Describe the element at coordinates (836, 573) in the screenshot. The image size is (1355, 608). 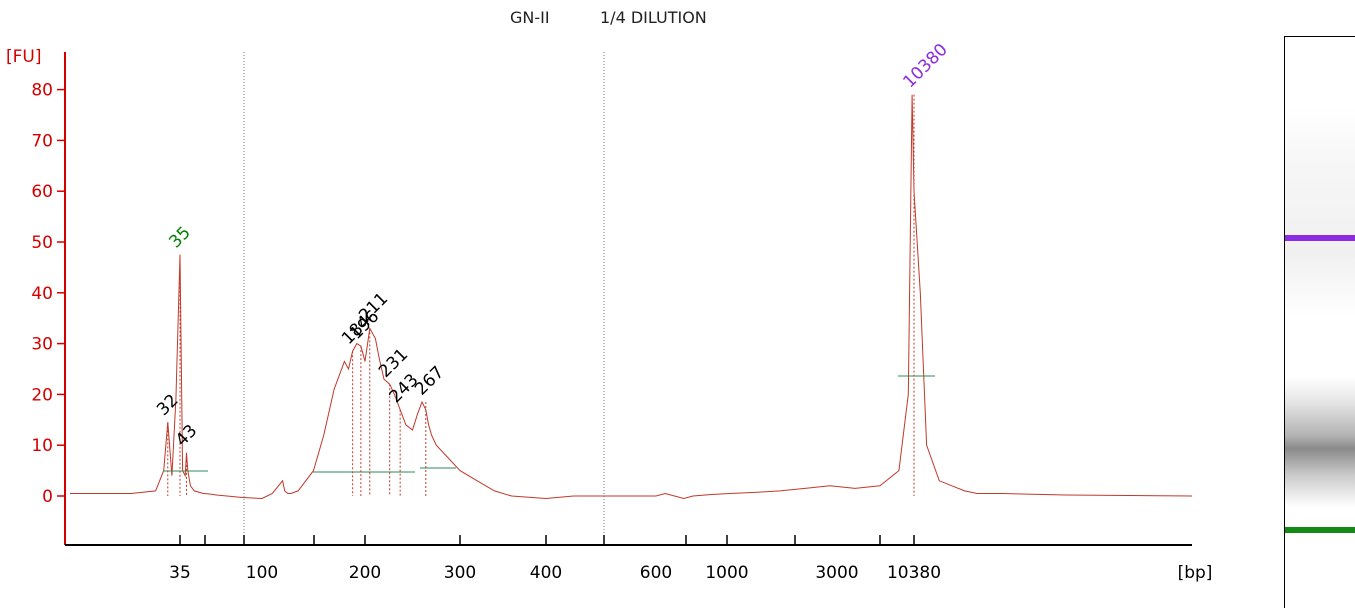
I see `x-tick-label: 3000` at that location.